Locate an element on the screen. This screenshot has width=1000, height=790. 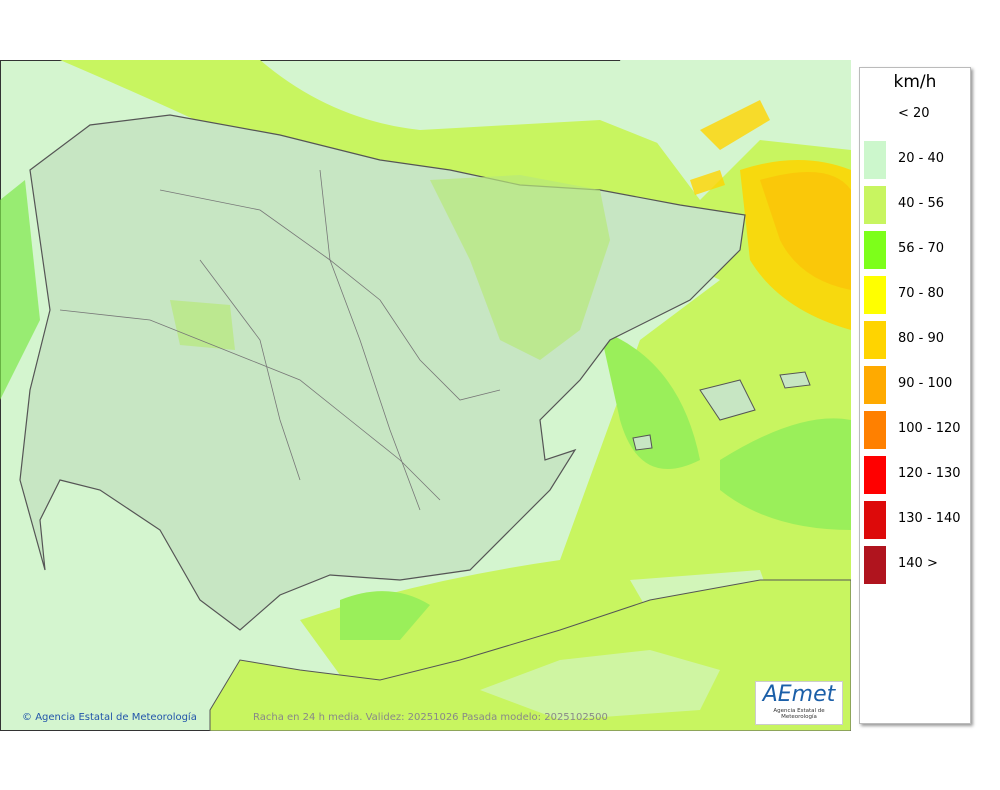
legend-label: < 20 is located at coordinates (914, 113).